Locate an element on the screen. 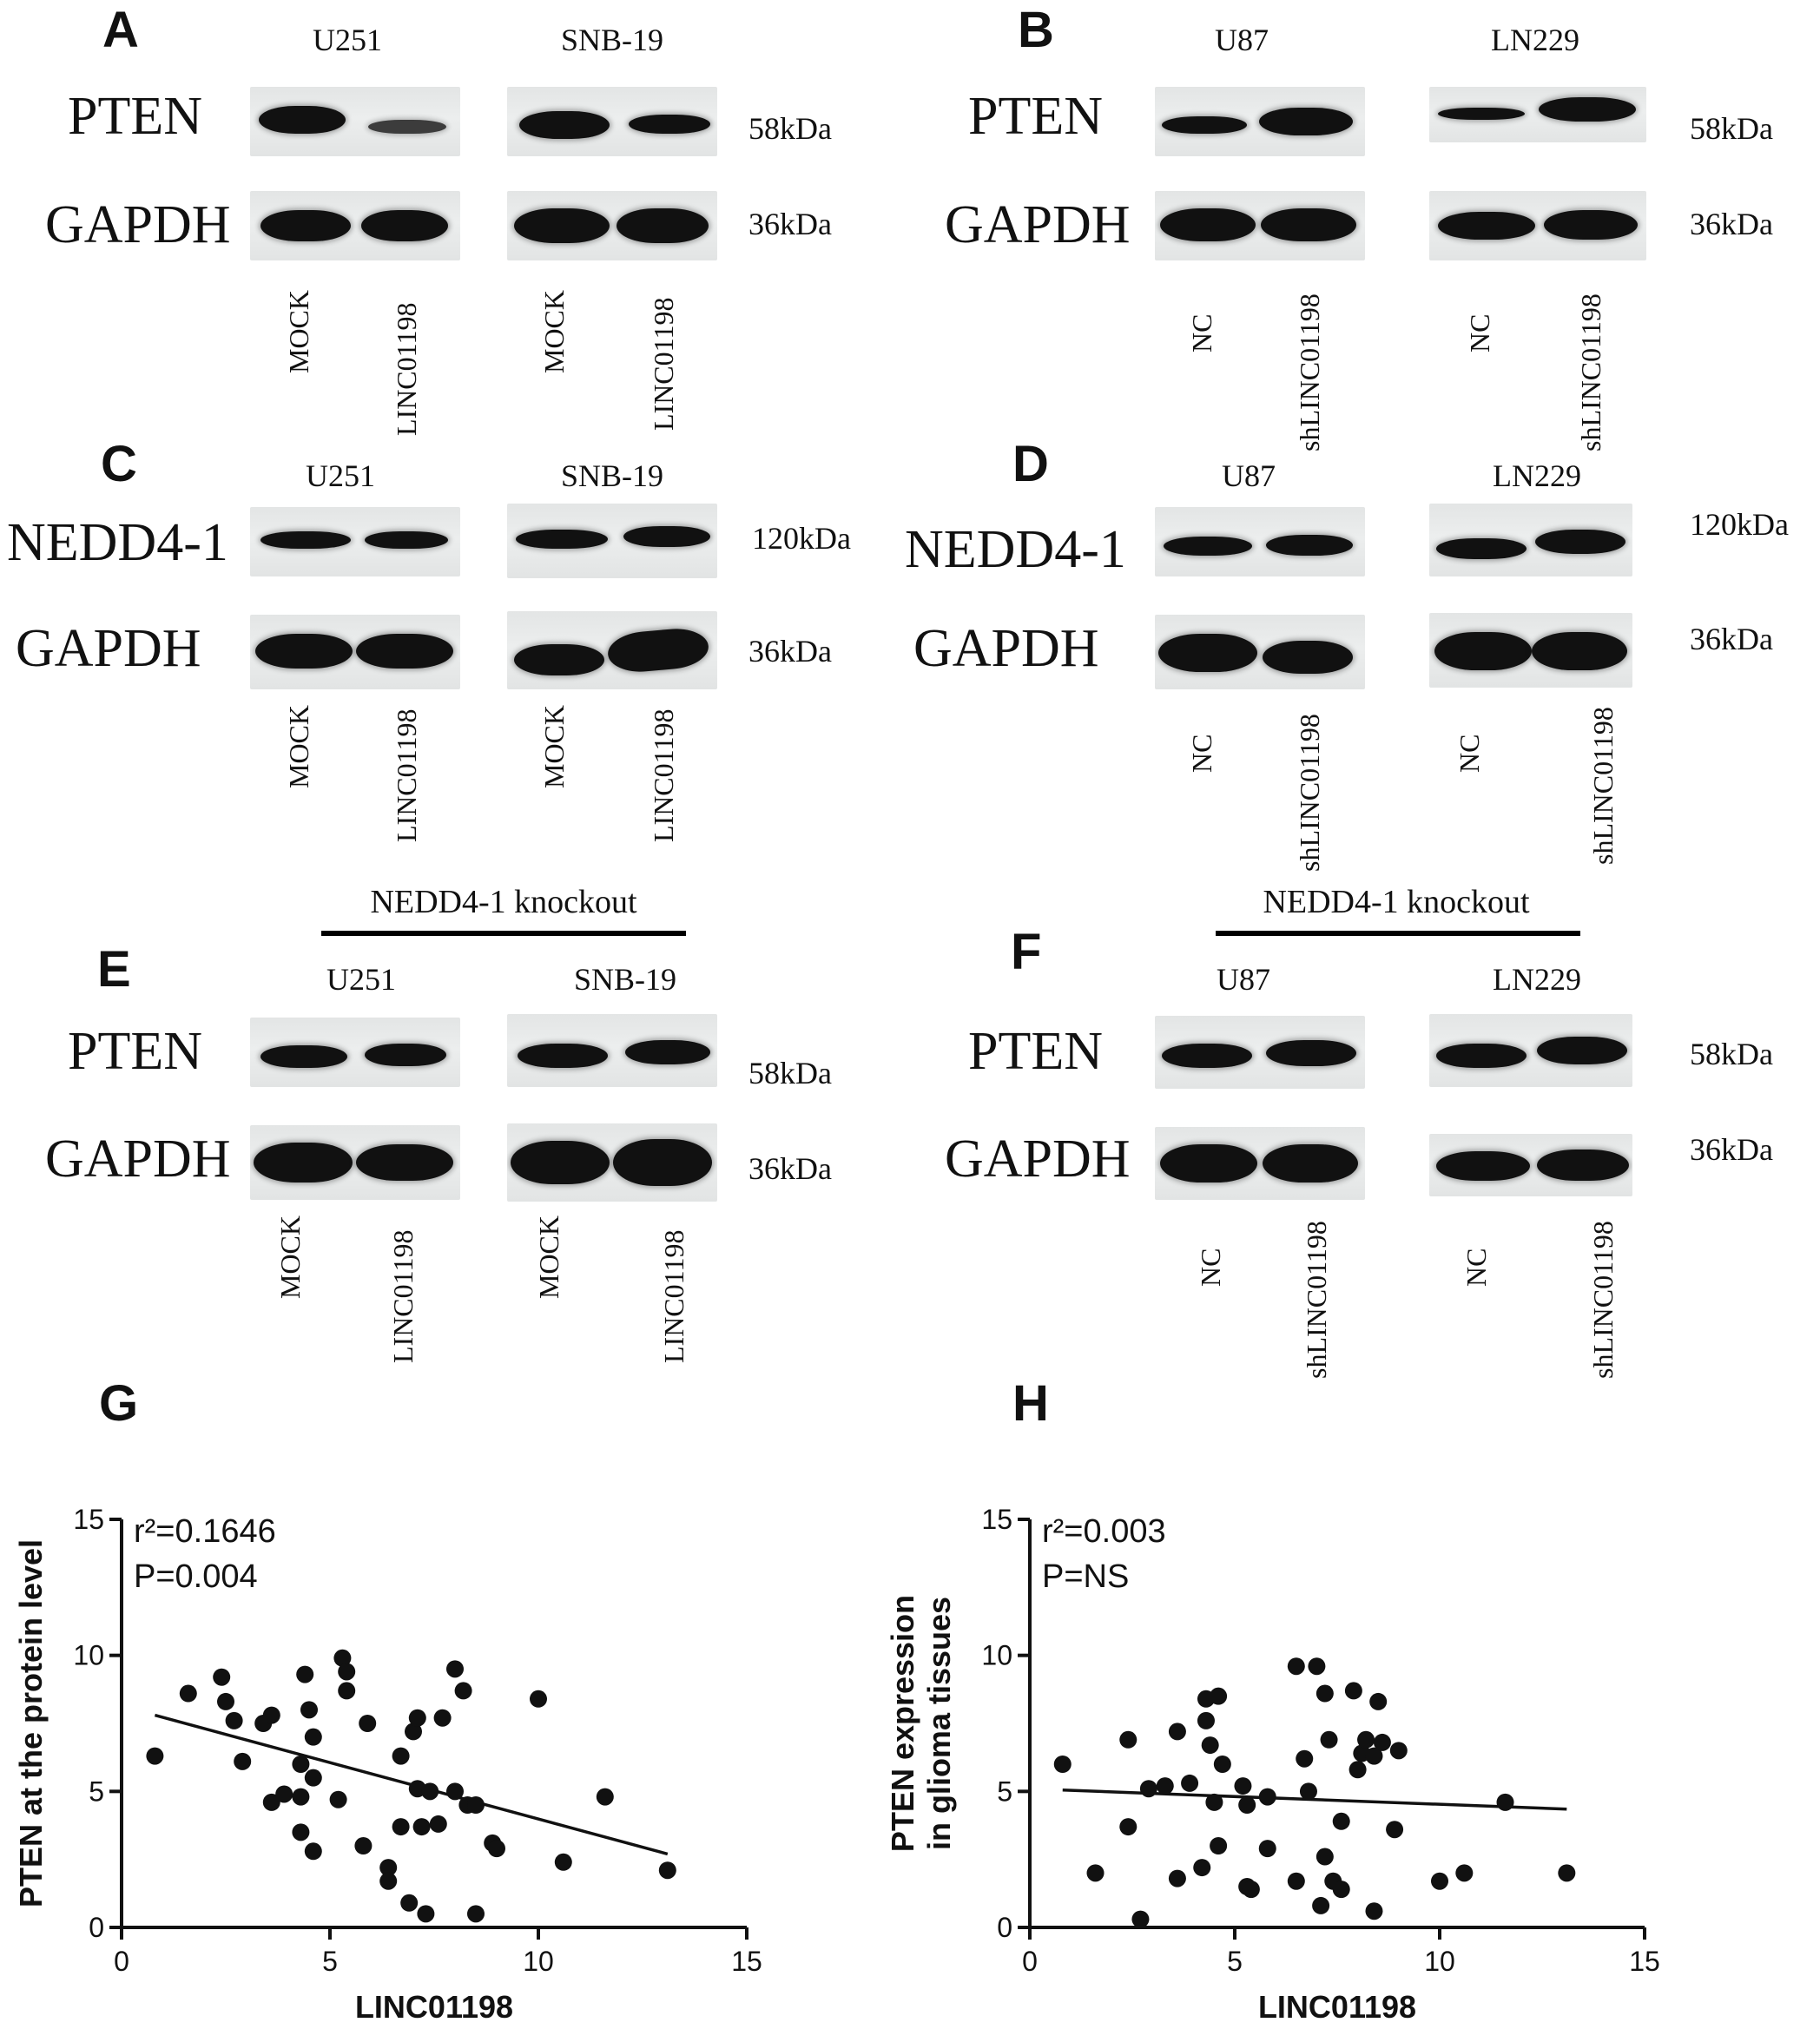  western-blot-pten-u87 is located at coordinates (1260, 1052).